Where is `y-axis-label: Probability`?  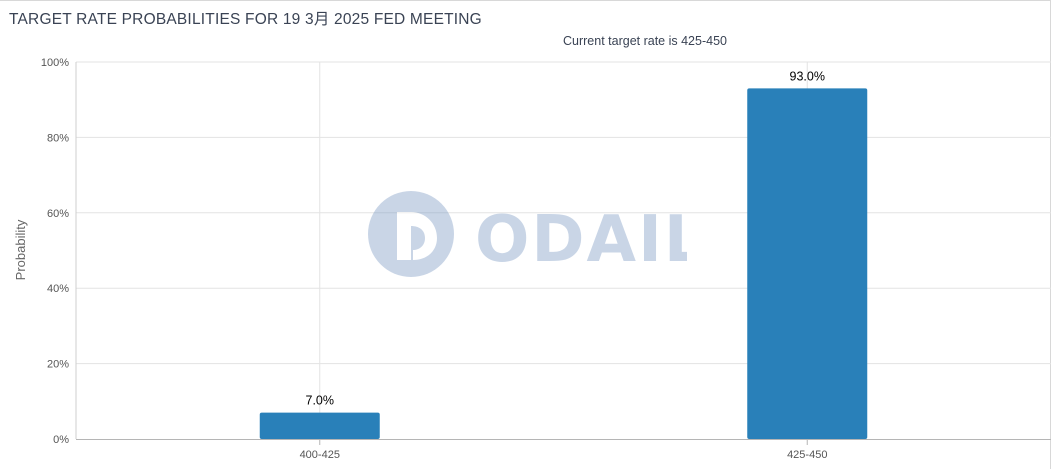 y-axis-label: Probability is located at coordinates (20, 249).